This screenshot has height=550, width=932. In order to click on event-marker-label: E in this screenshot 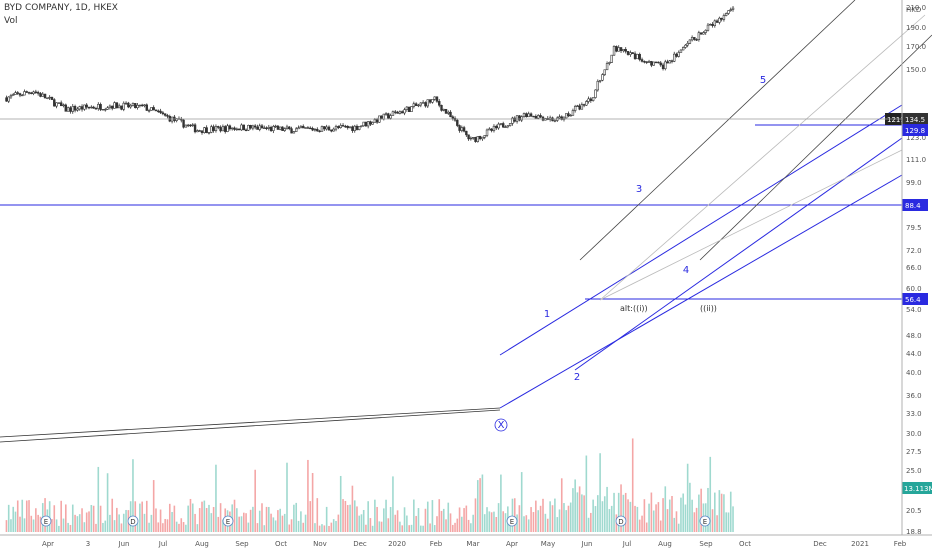, I will do `click(228, 522)`.